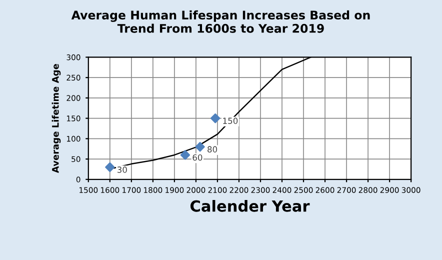 Image resolution: width=442 pixels, height=260 pixels. Describe the element at coordinates (122, 169) in the screenshot. I see `data-label: 30` at that location.